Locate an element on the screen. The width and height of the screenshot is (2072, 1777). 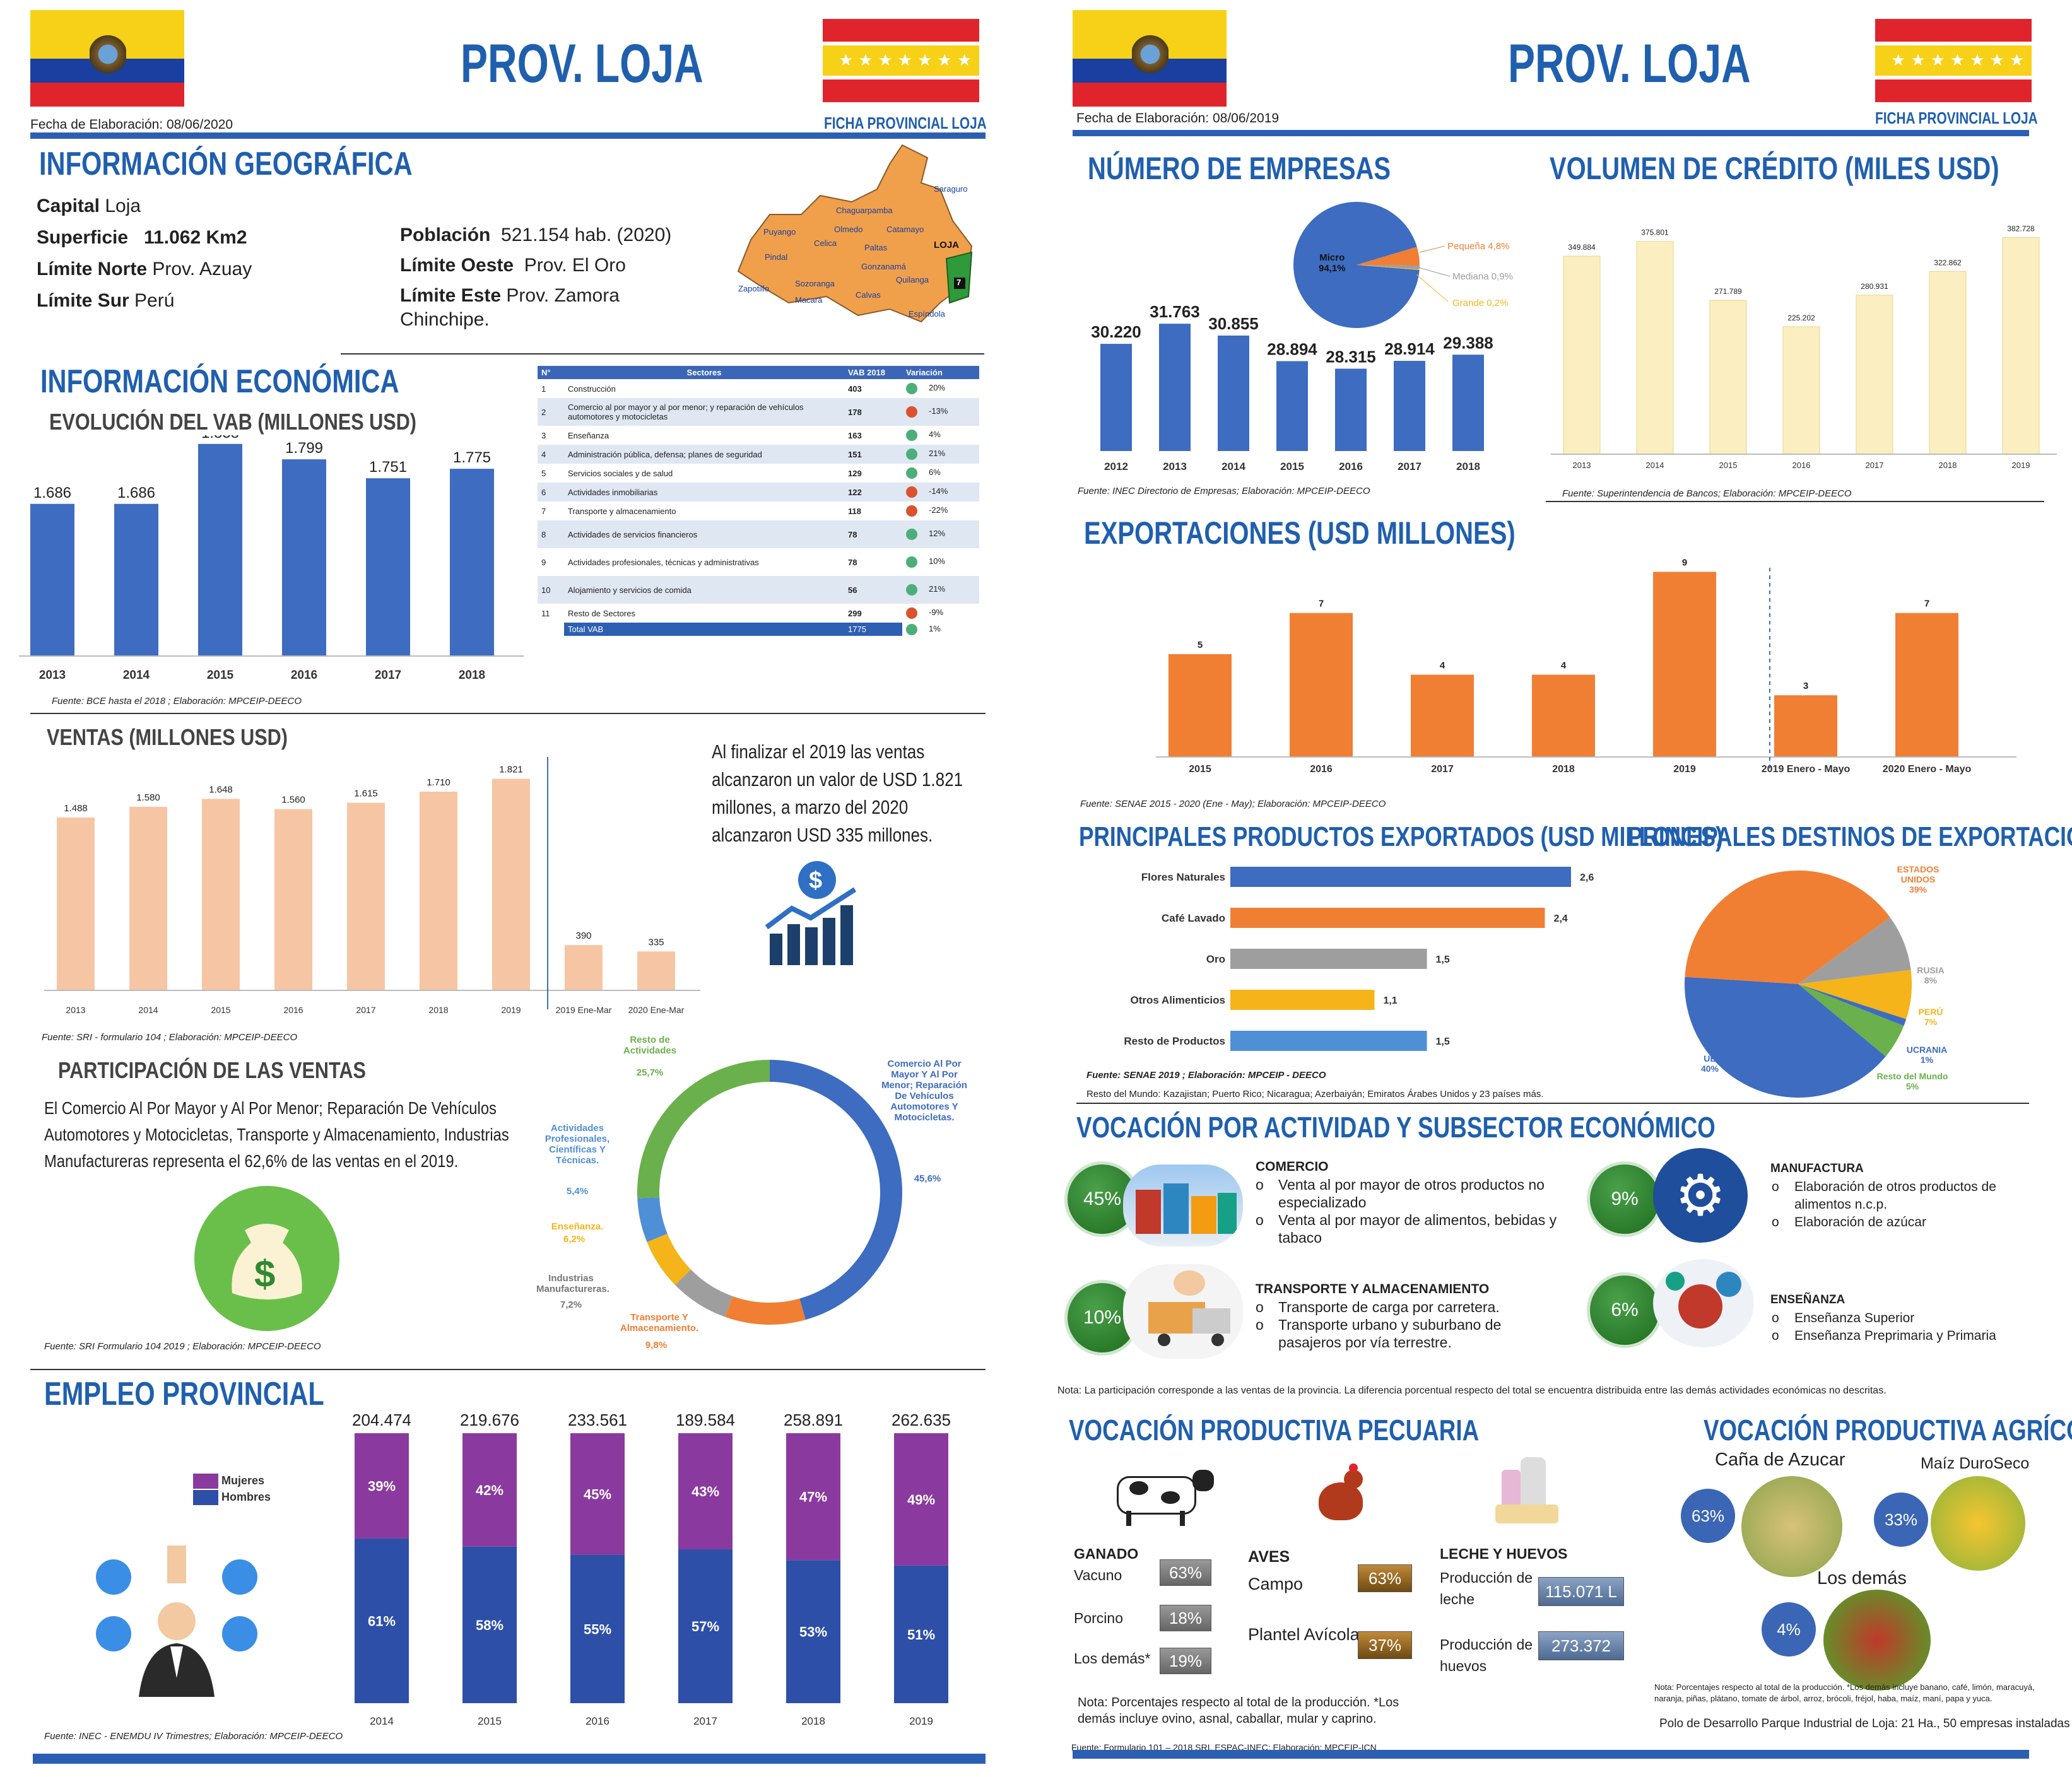
geo-title: INFORMACIÓN GEOGRÁFICA is located at coordinates (226, 164).